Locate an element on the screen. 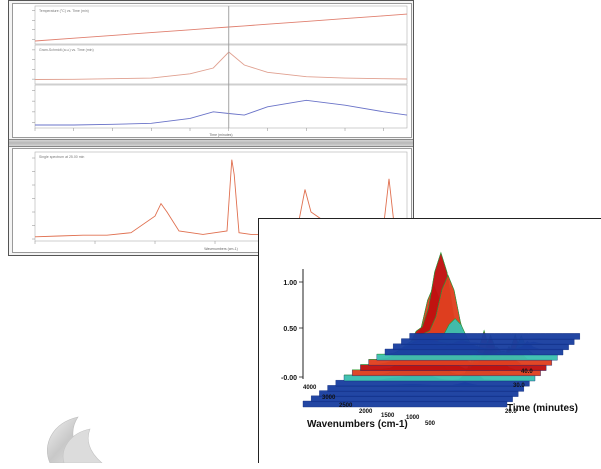 This screenshot has width=601, height=469. surface-y-tick-label: -0.00 is located at coordinates (289, 378).